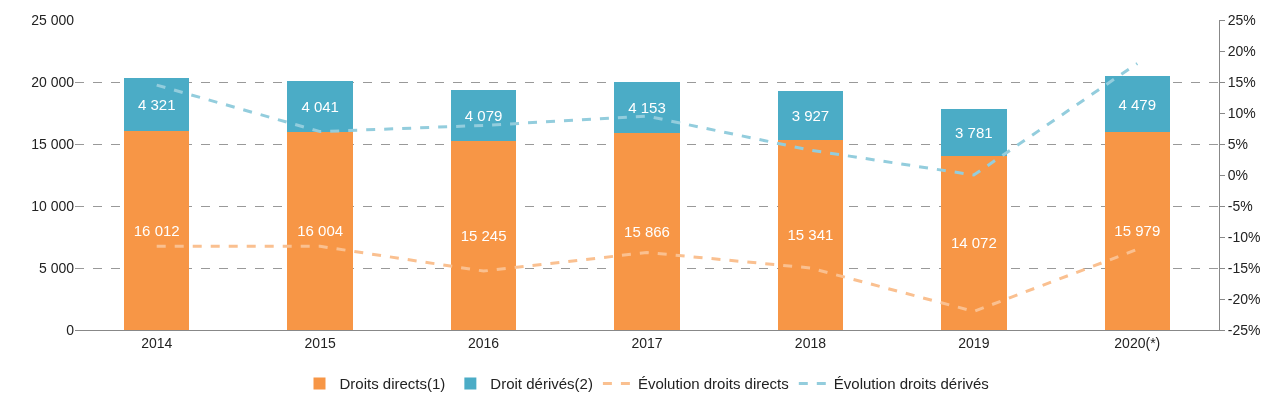 This screenshot has height=412, width=1279. I want to click on y2-tick-label: -10%, so click(1244, 236).